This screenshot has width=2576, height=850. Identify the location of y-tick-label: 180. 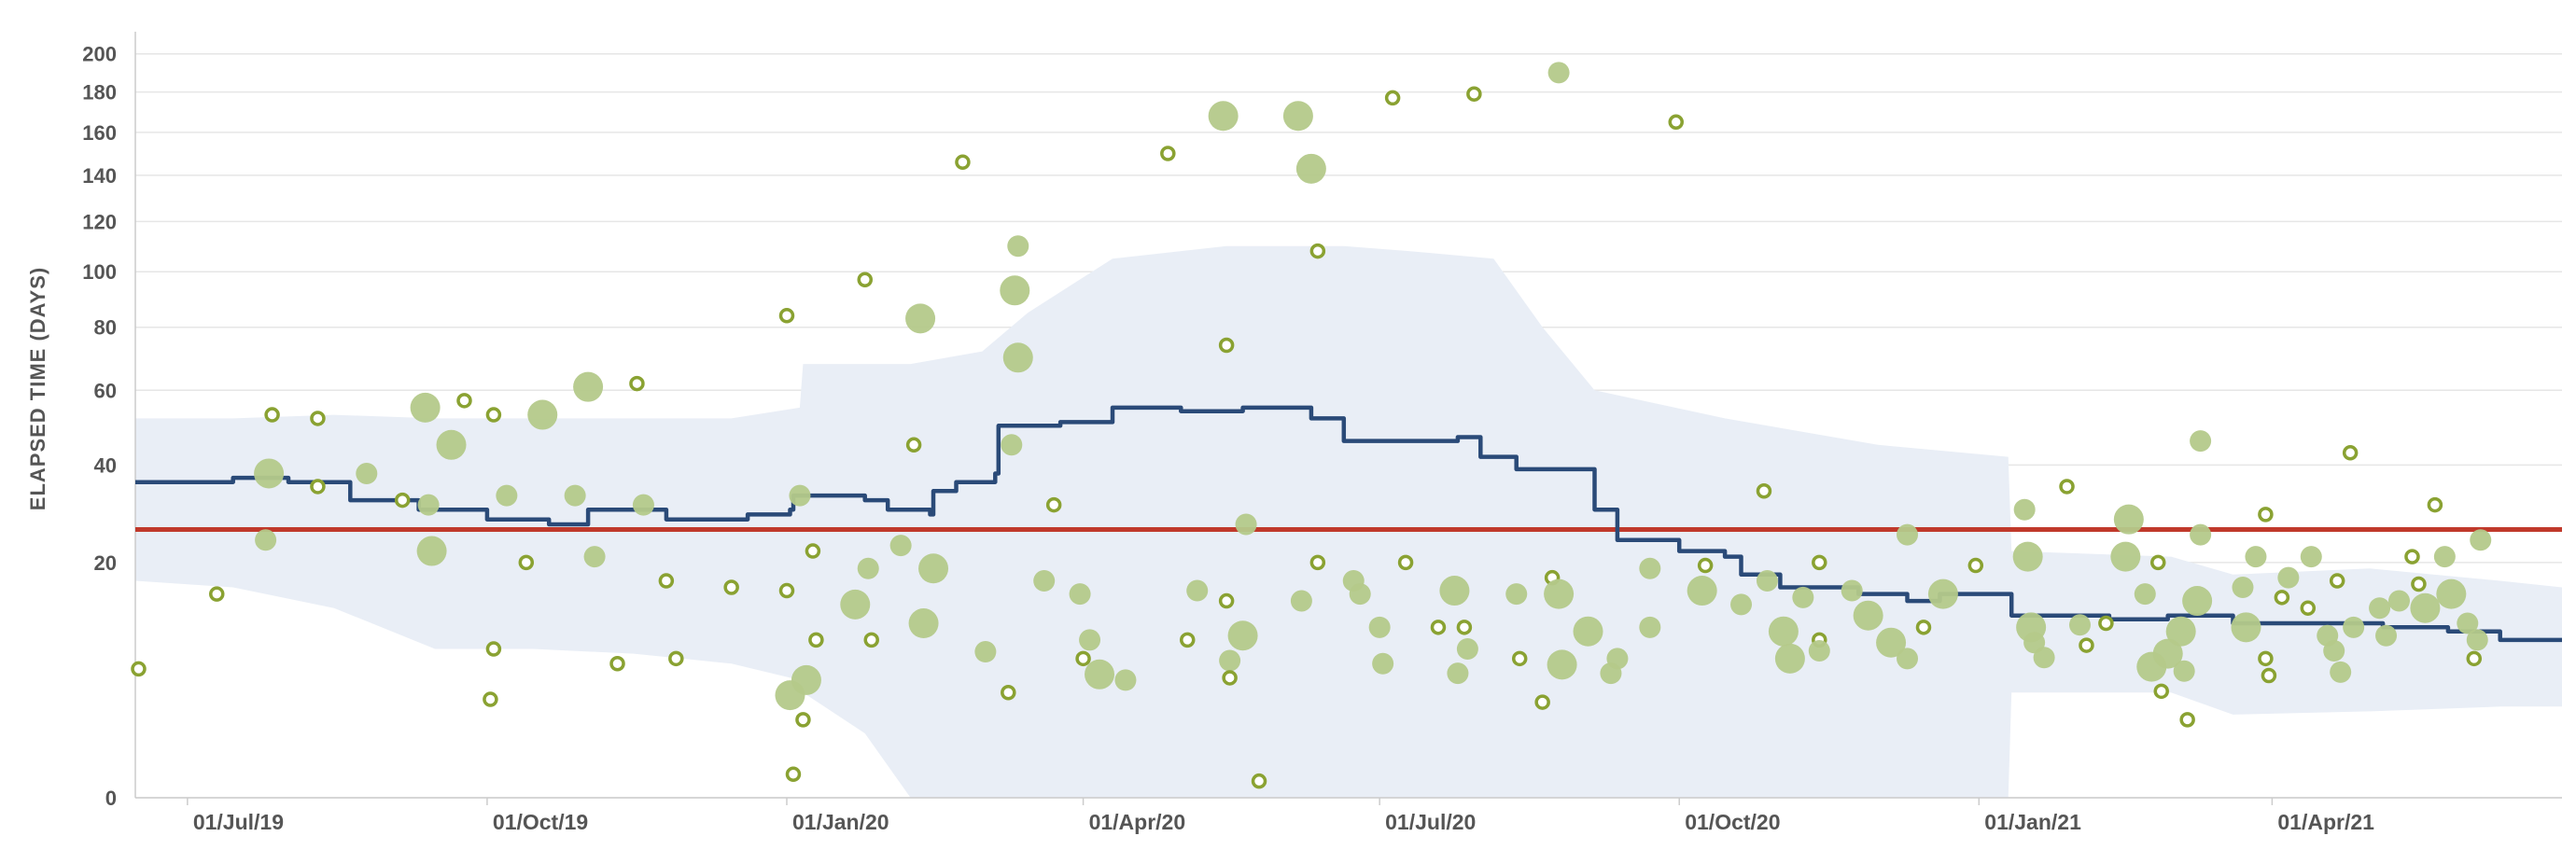
(99, 93).